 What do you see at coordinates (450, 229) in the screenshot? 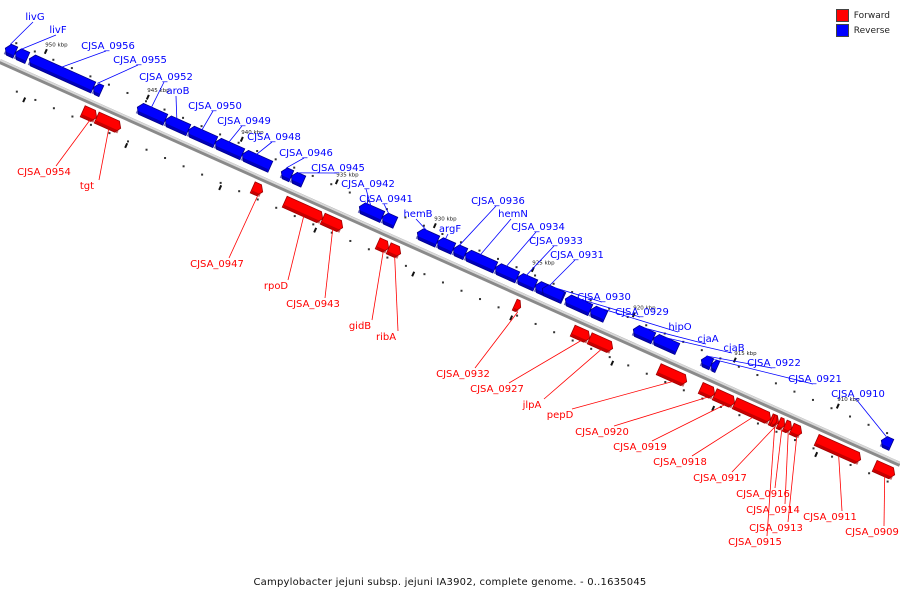
I see `gene-label-argf: argF` at bounding box center [450, 229].